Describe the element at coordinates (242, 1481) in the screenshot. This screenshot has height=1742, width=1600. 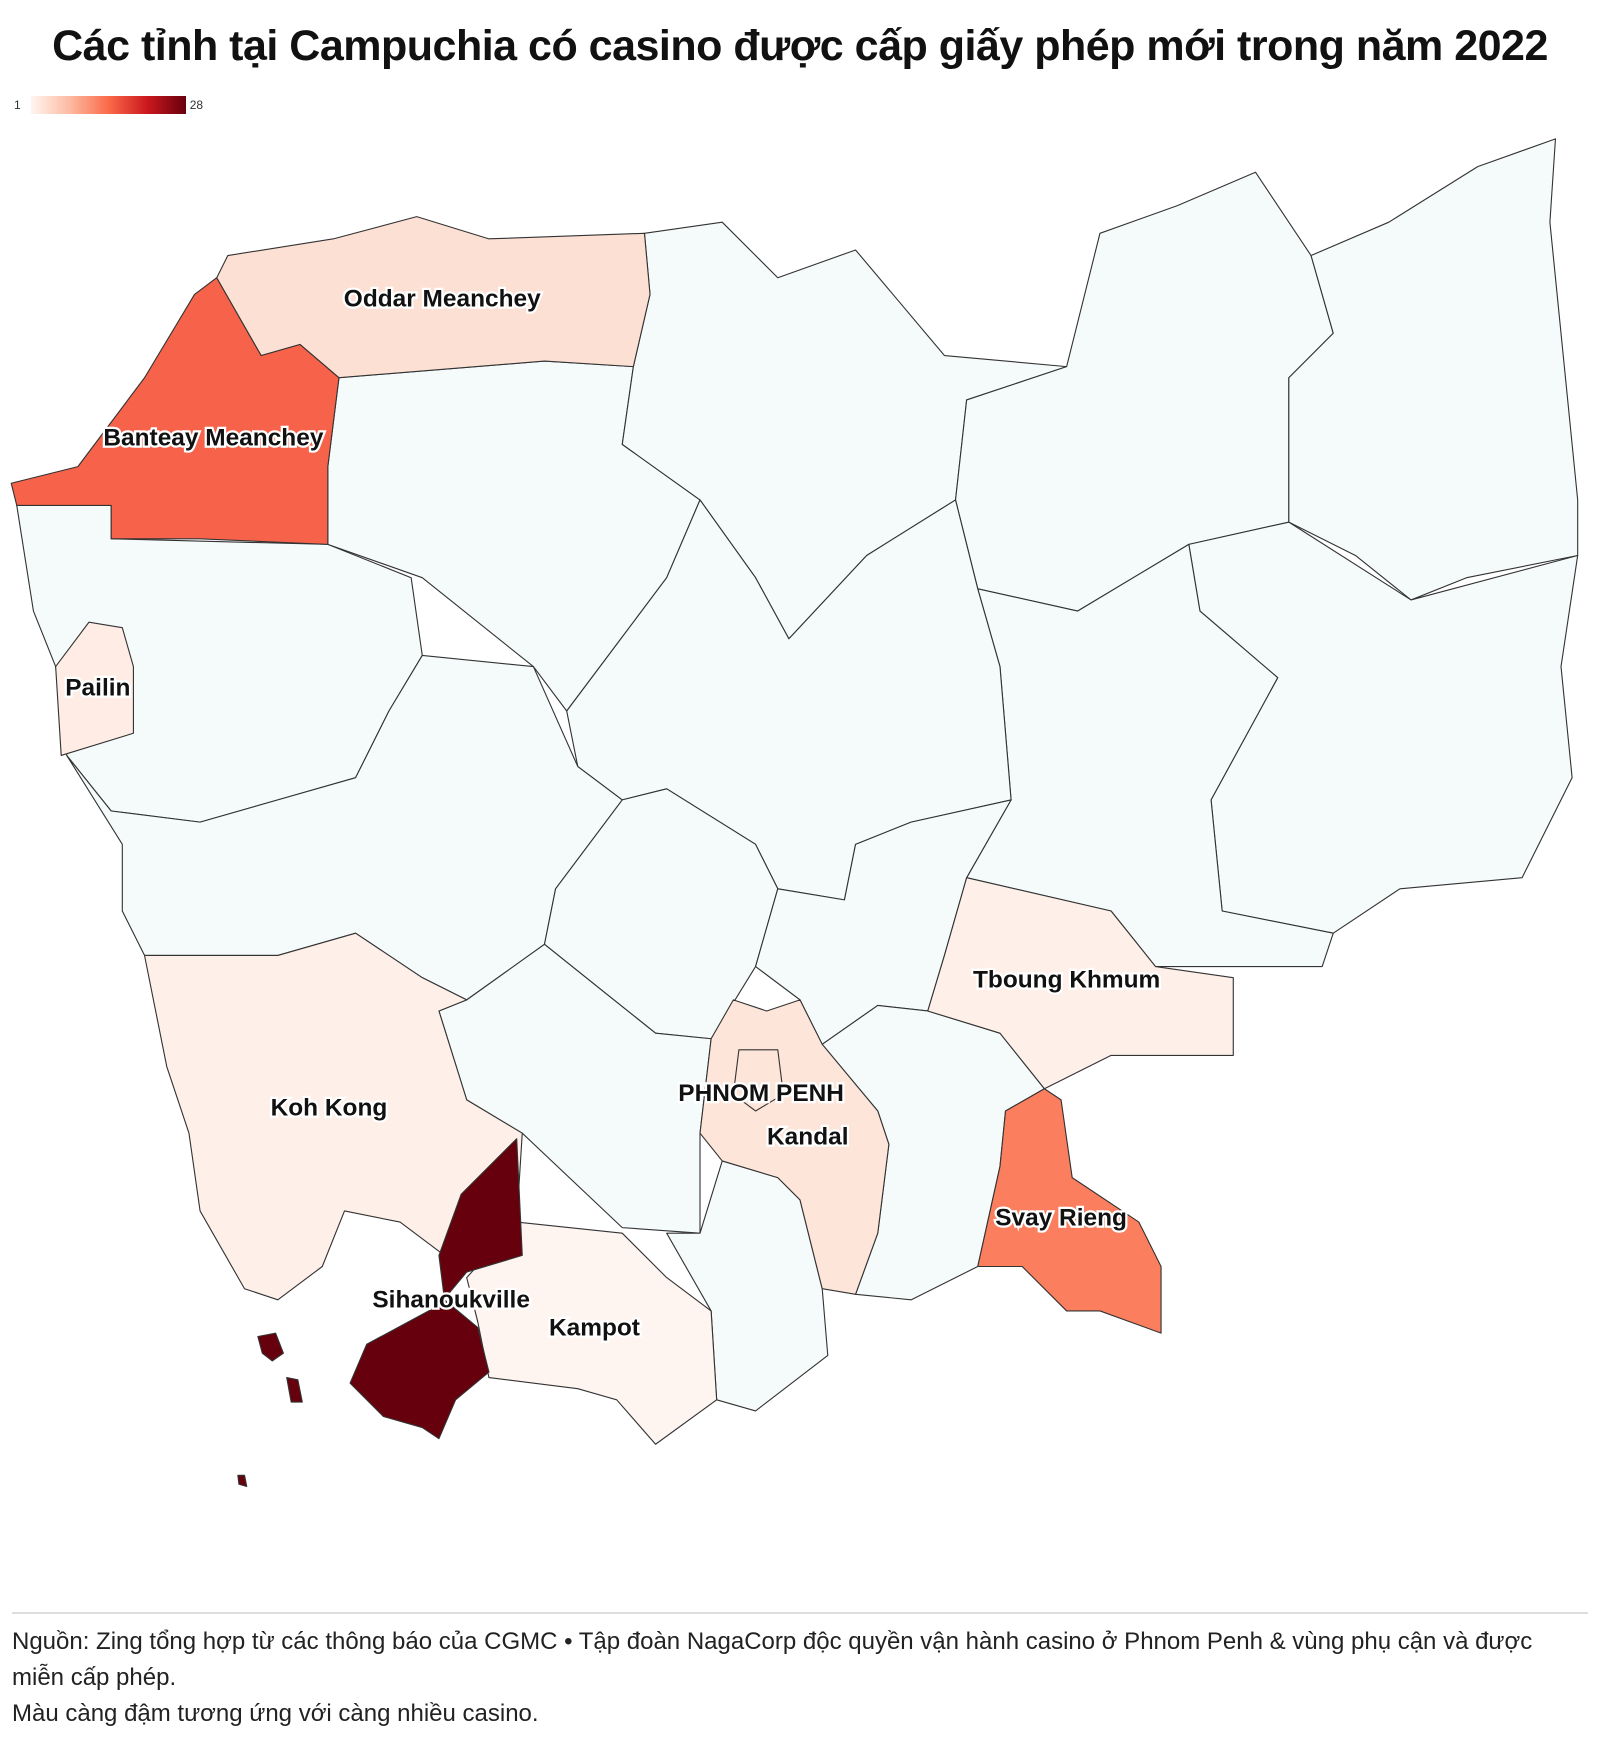
I see `island-poulo-wai` at that location.